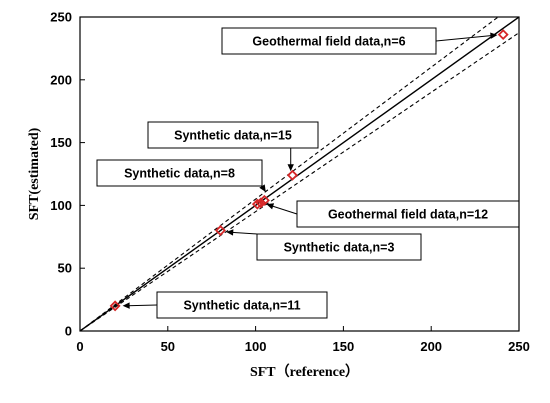  I want to click on annotation: Synthetic data,n=8, so click(181, 175).